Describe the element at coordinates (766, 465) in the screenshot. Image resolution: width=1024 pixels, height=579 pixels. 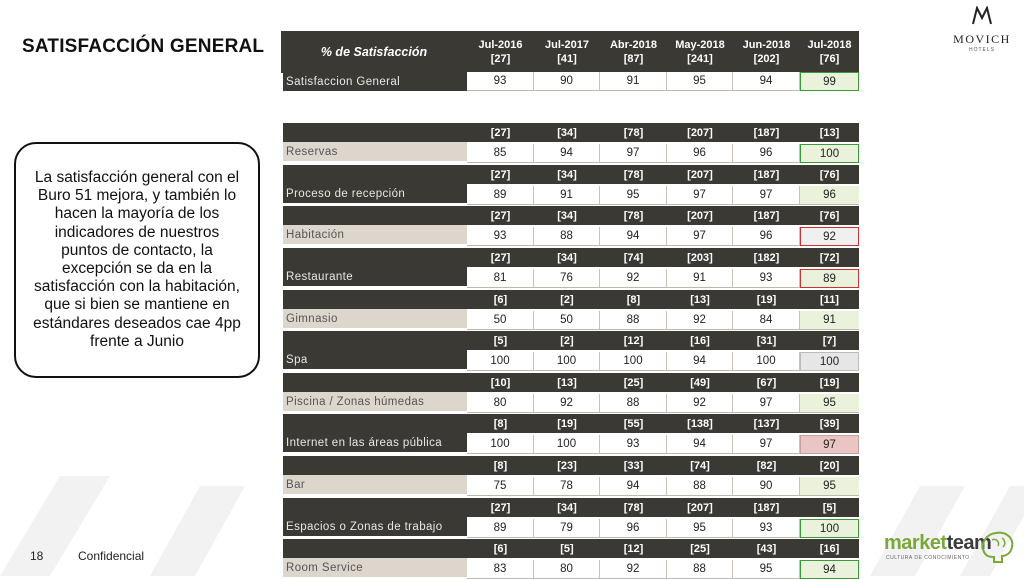
I see `sample-size-cell: [82]` at that location.